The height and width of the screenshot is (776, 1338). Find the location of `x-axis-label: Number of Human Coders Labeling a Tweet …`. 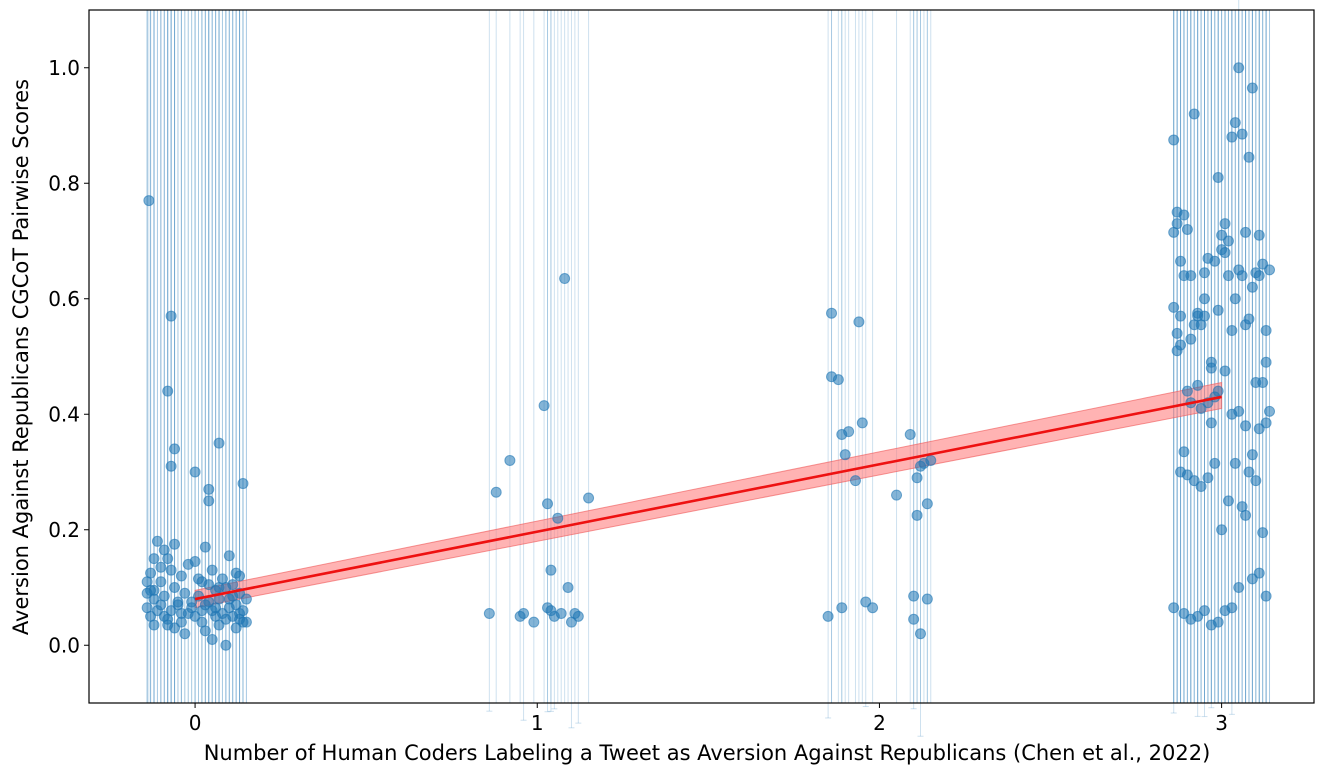

x-axis-label: Number of Human Coders Labeling a Tweet … is located at coordinates (707, 753).